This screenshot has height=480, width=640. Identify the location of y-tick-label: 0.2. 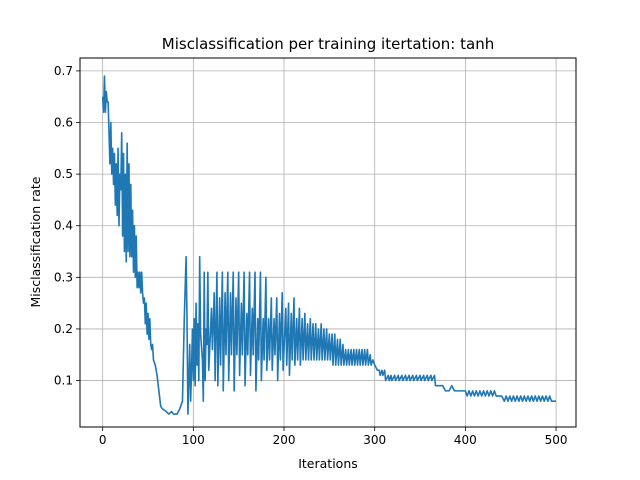
(63, 329).